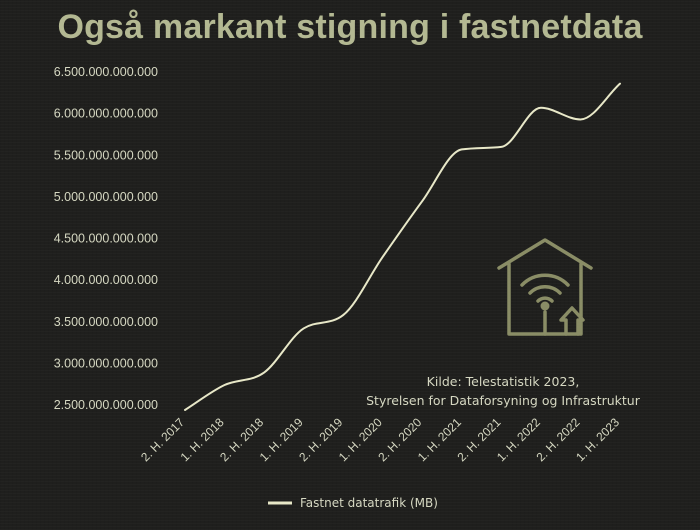  I want to click on y-tick-label: 6.500.000.000.000, so click(106, 72).